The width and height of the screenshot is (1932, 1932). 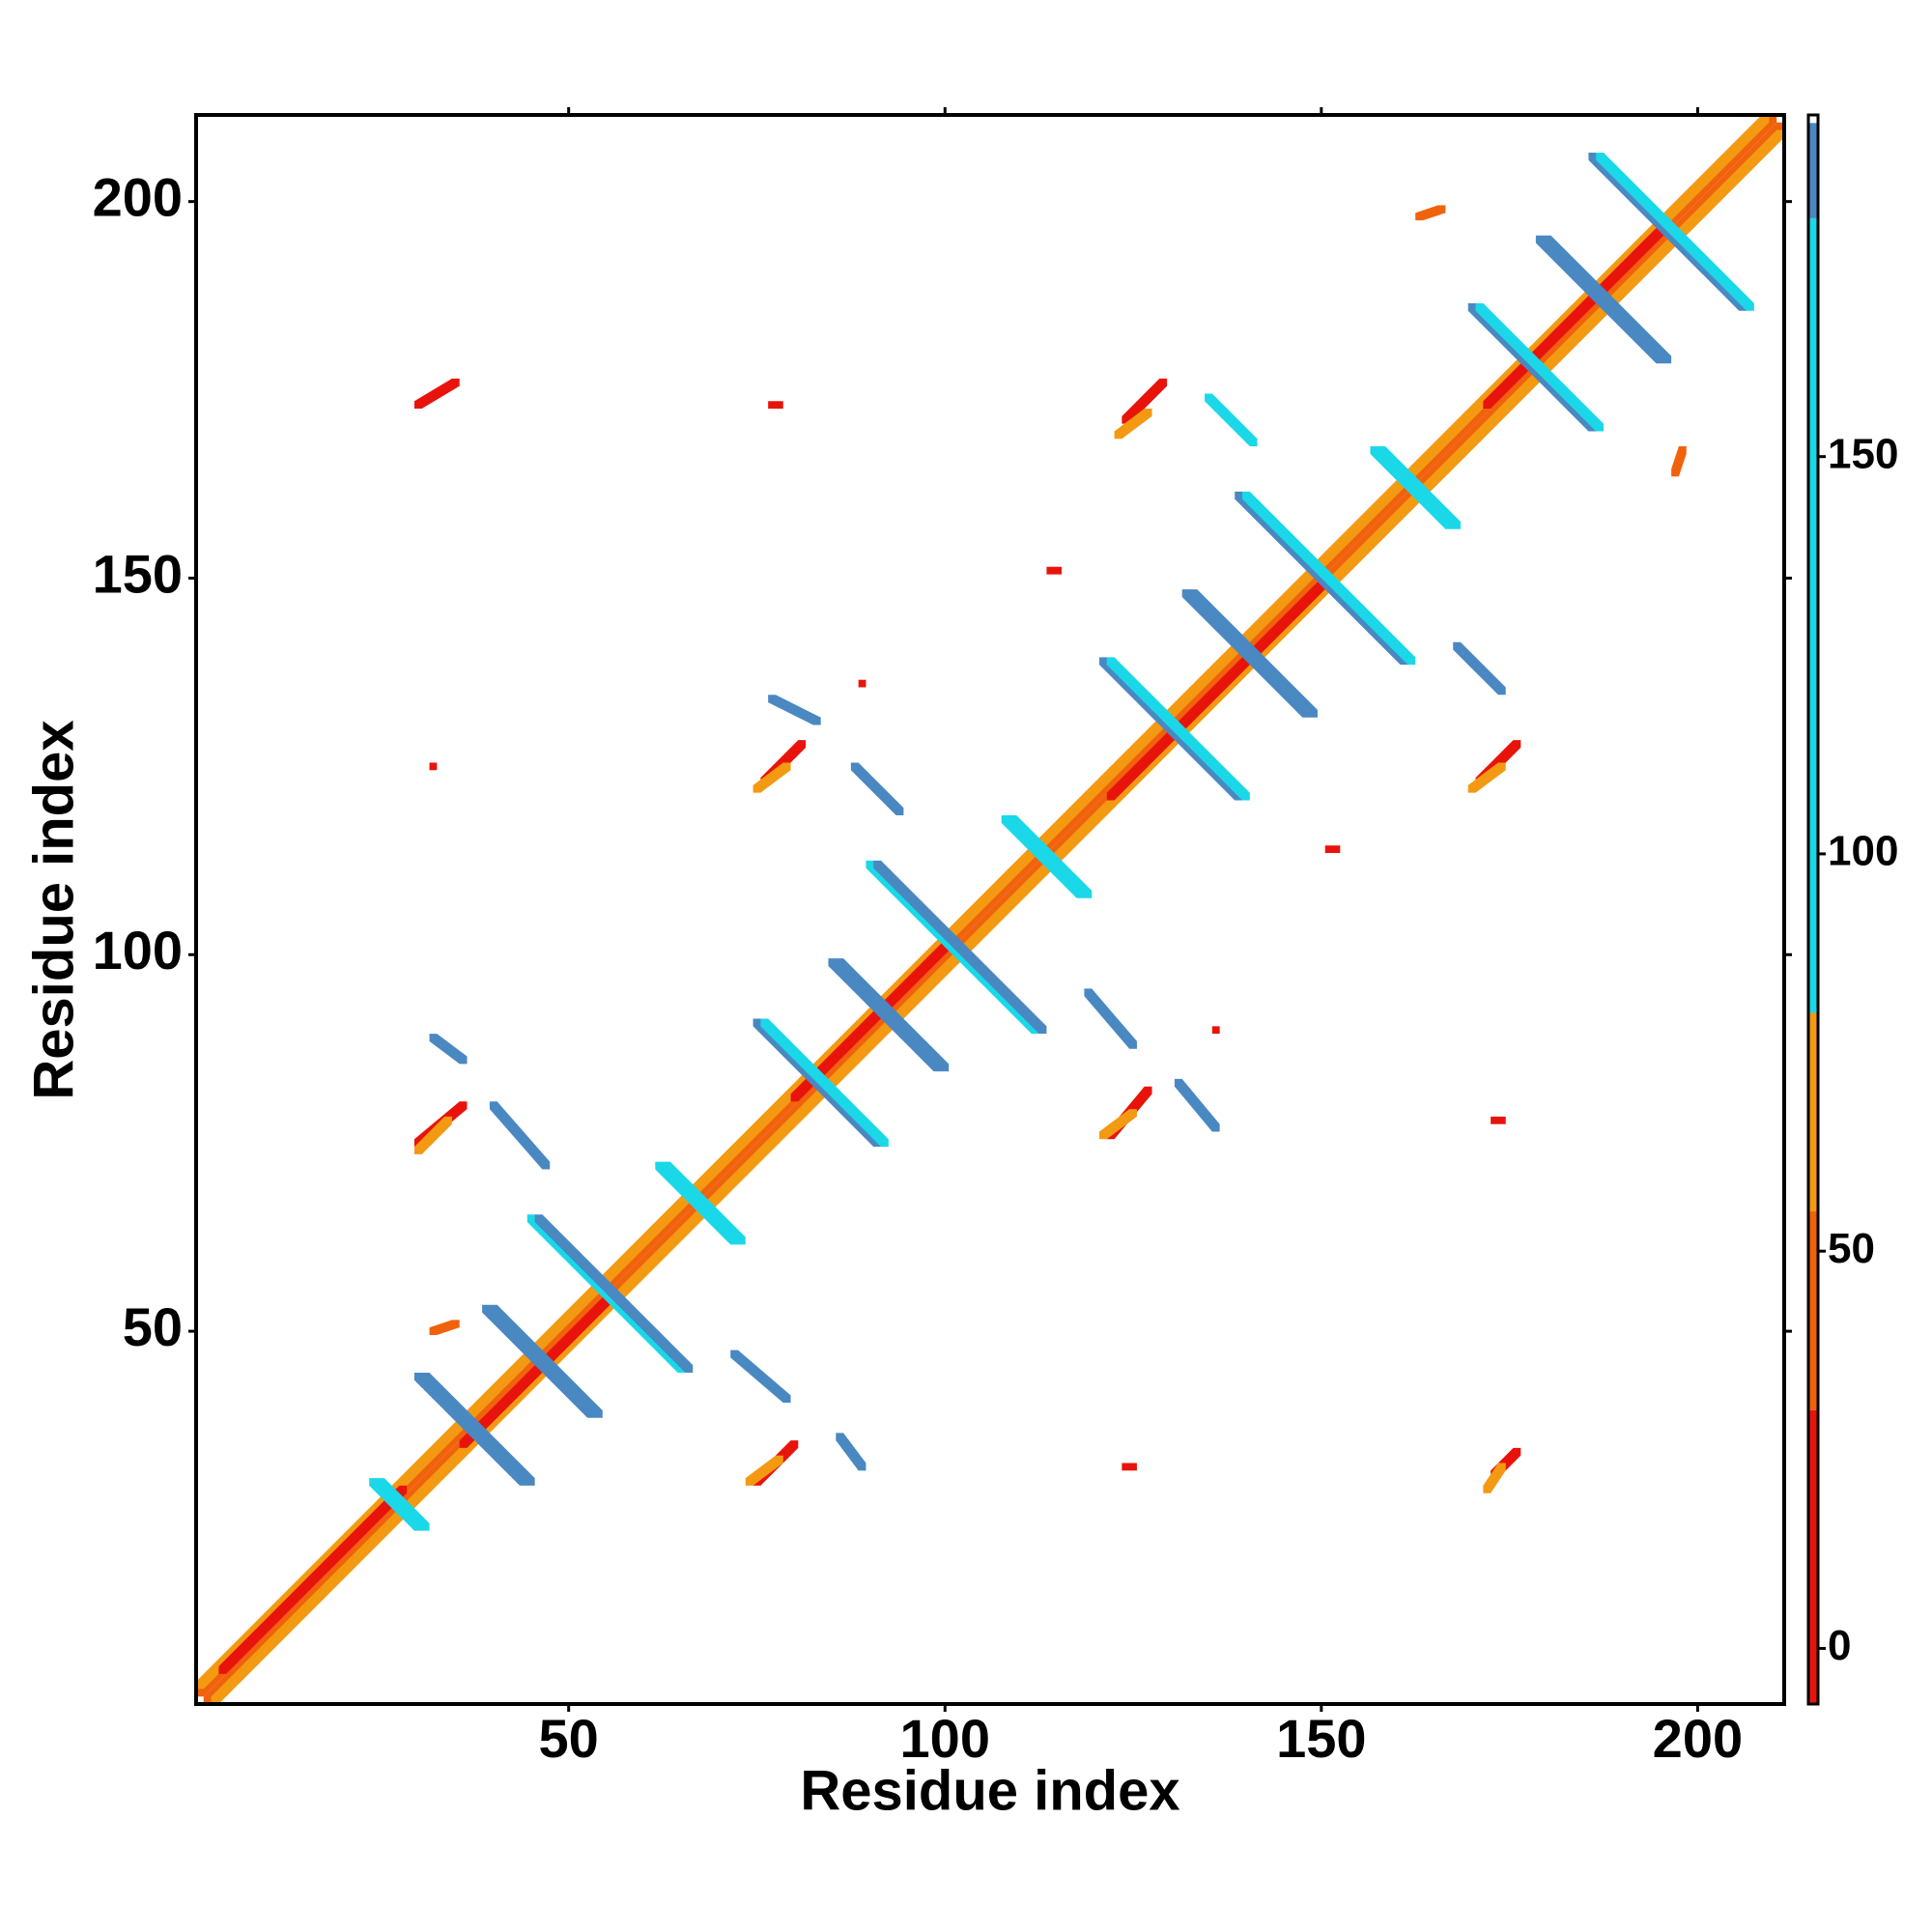 What do you see at coordinates (138, 573) in the screenshot?
I see `y-tick-label: 150` at bounding box center [138, 573].